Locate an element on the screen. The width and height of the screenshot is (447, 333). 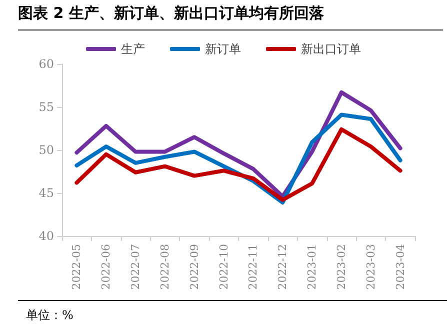
x-tick-label: 2023-04 is located at coordinates (400, 267).